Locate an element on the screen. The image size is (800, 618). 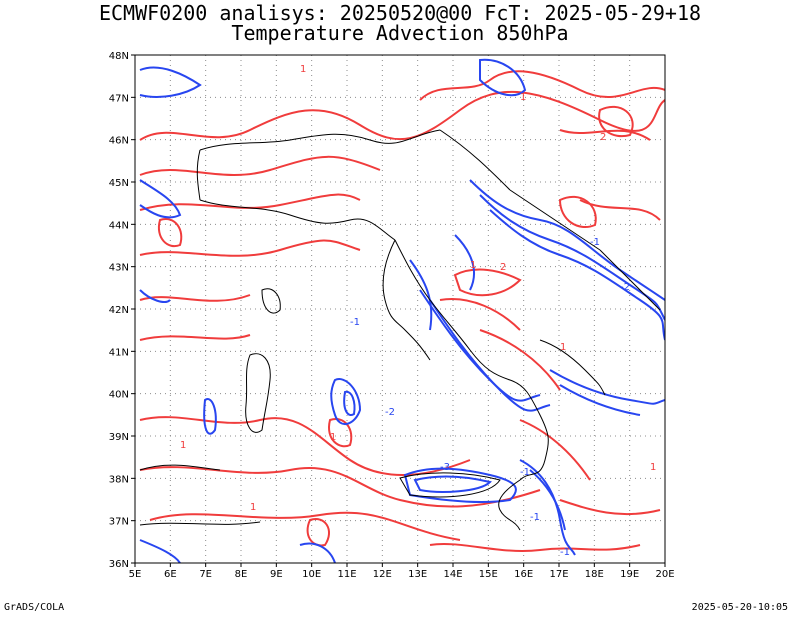
lon-tick-label: 19E is located at coordinates (629, 574).